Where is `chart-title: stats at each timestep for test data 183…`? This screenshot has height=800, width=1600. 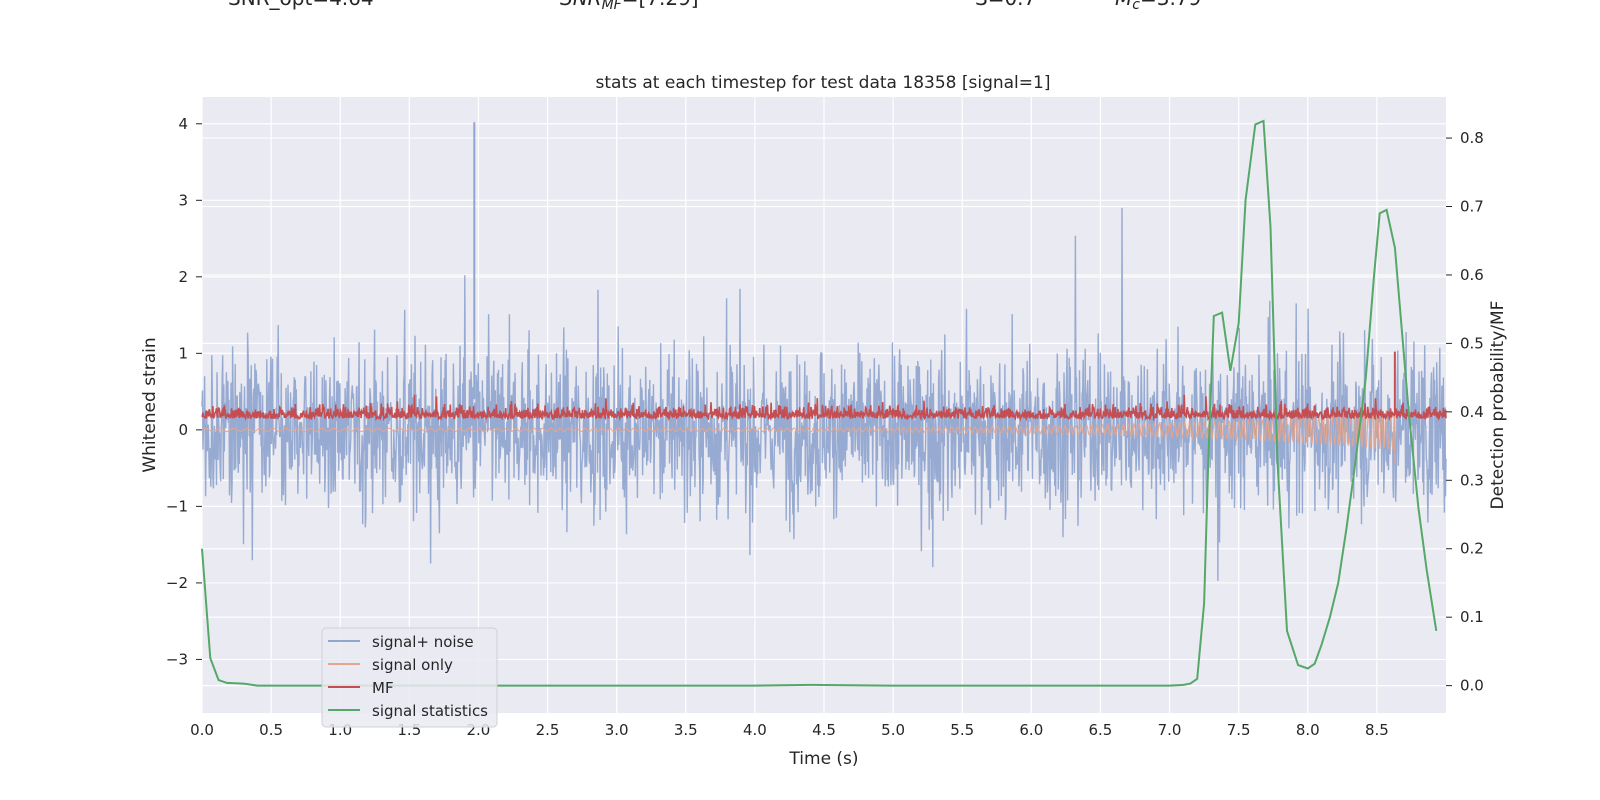 chart-title: stats at each timestep for test data 183… is located at coordinates (823, 83).